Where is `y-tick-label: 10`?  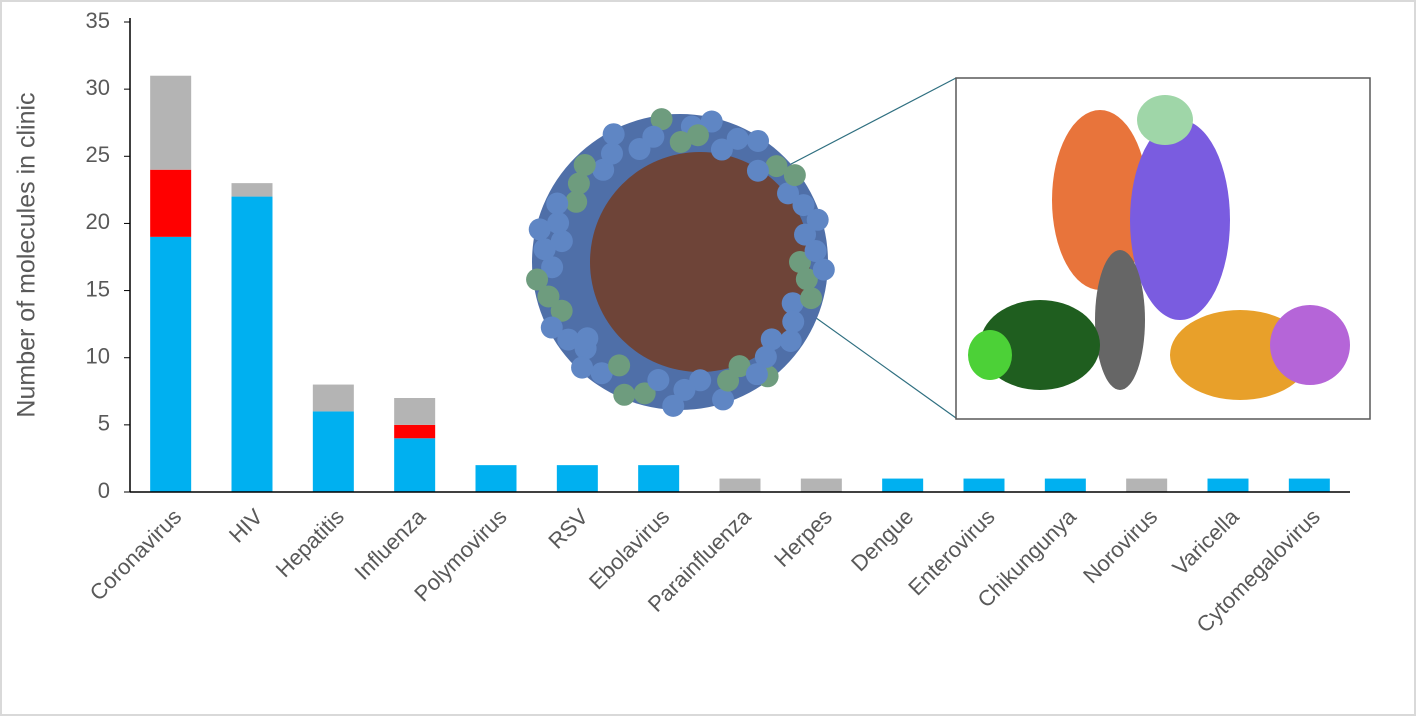
y-tick-label: 10 is located at coordinates (98, 356).